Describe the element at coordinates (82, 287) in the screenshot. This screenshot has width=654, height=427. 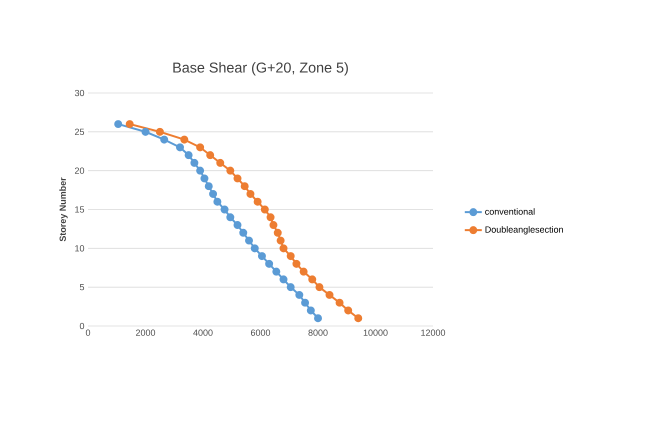
I see `y-tick-label: 5` at that location.